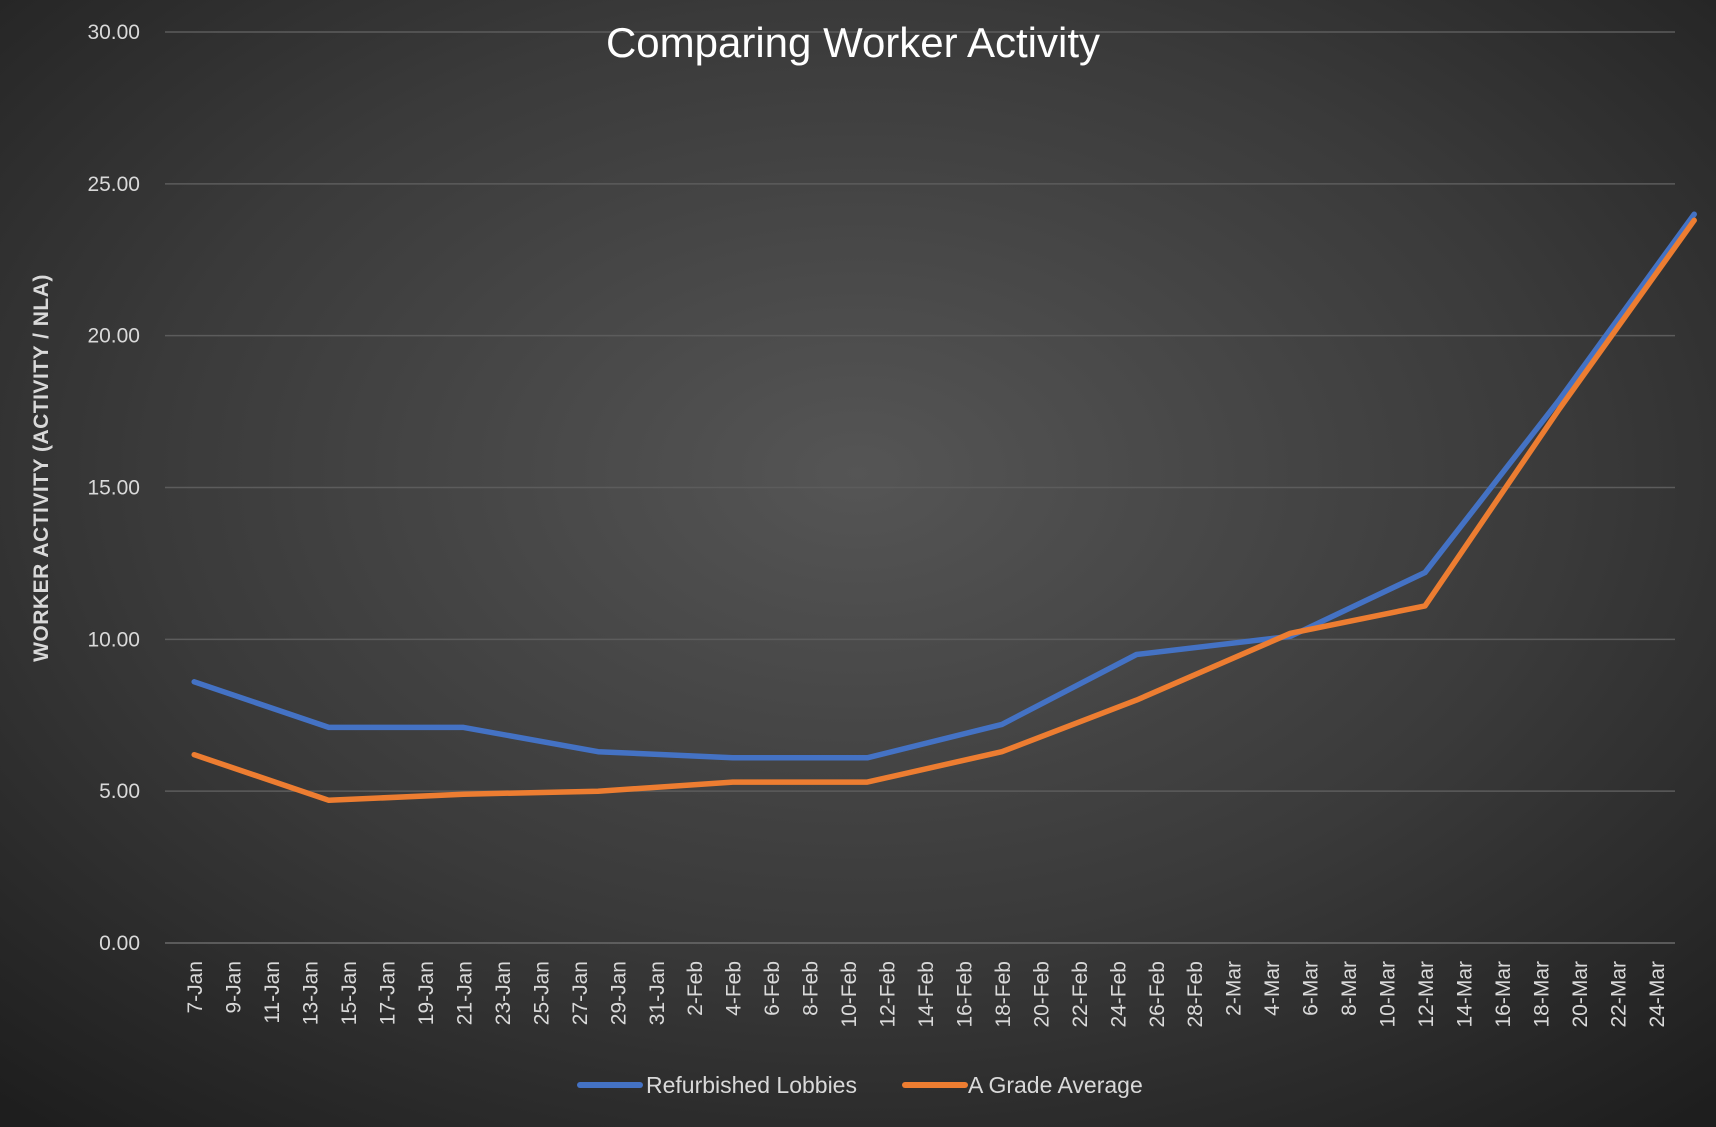  Describe the element at coordinates (964, 994) in the screenshot. I see `x-tick-label: 16-Feb` at that location.